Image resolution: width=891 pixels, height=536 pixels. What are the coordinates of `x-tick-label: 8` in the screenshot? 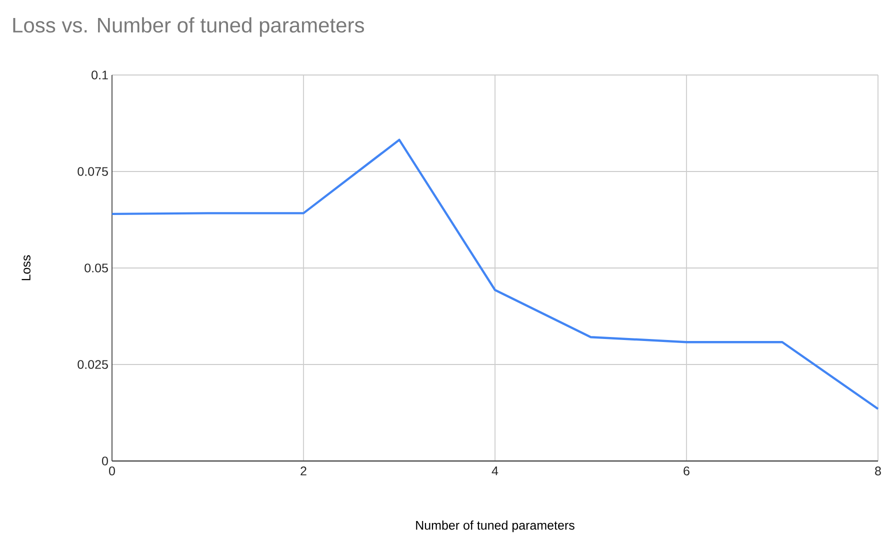 It's located at (878, 471).